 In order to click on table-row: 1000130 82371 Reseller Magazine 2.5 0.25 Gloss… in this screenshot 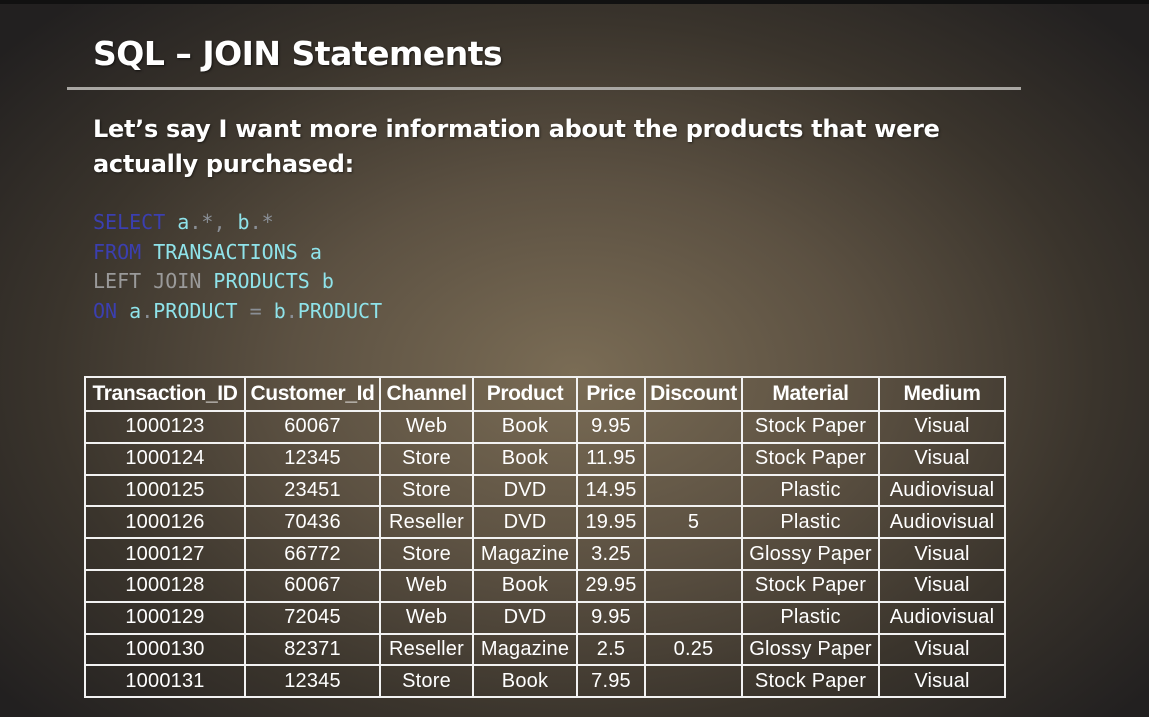, I will do `click(545, 649)`.